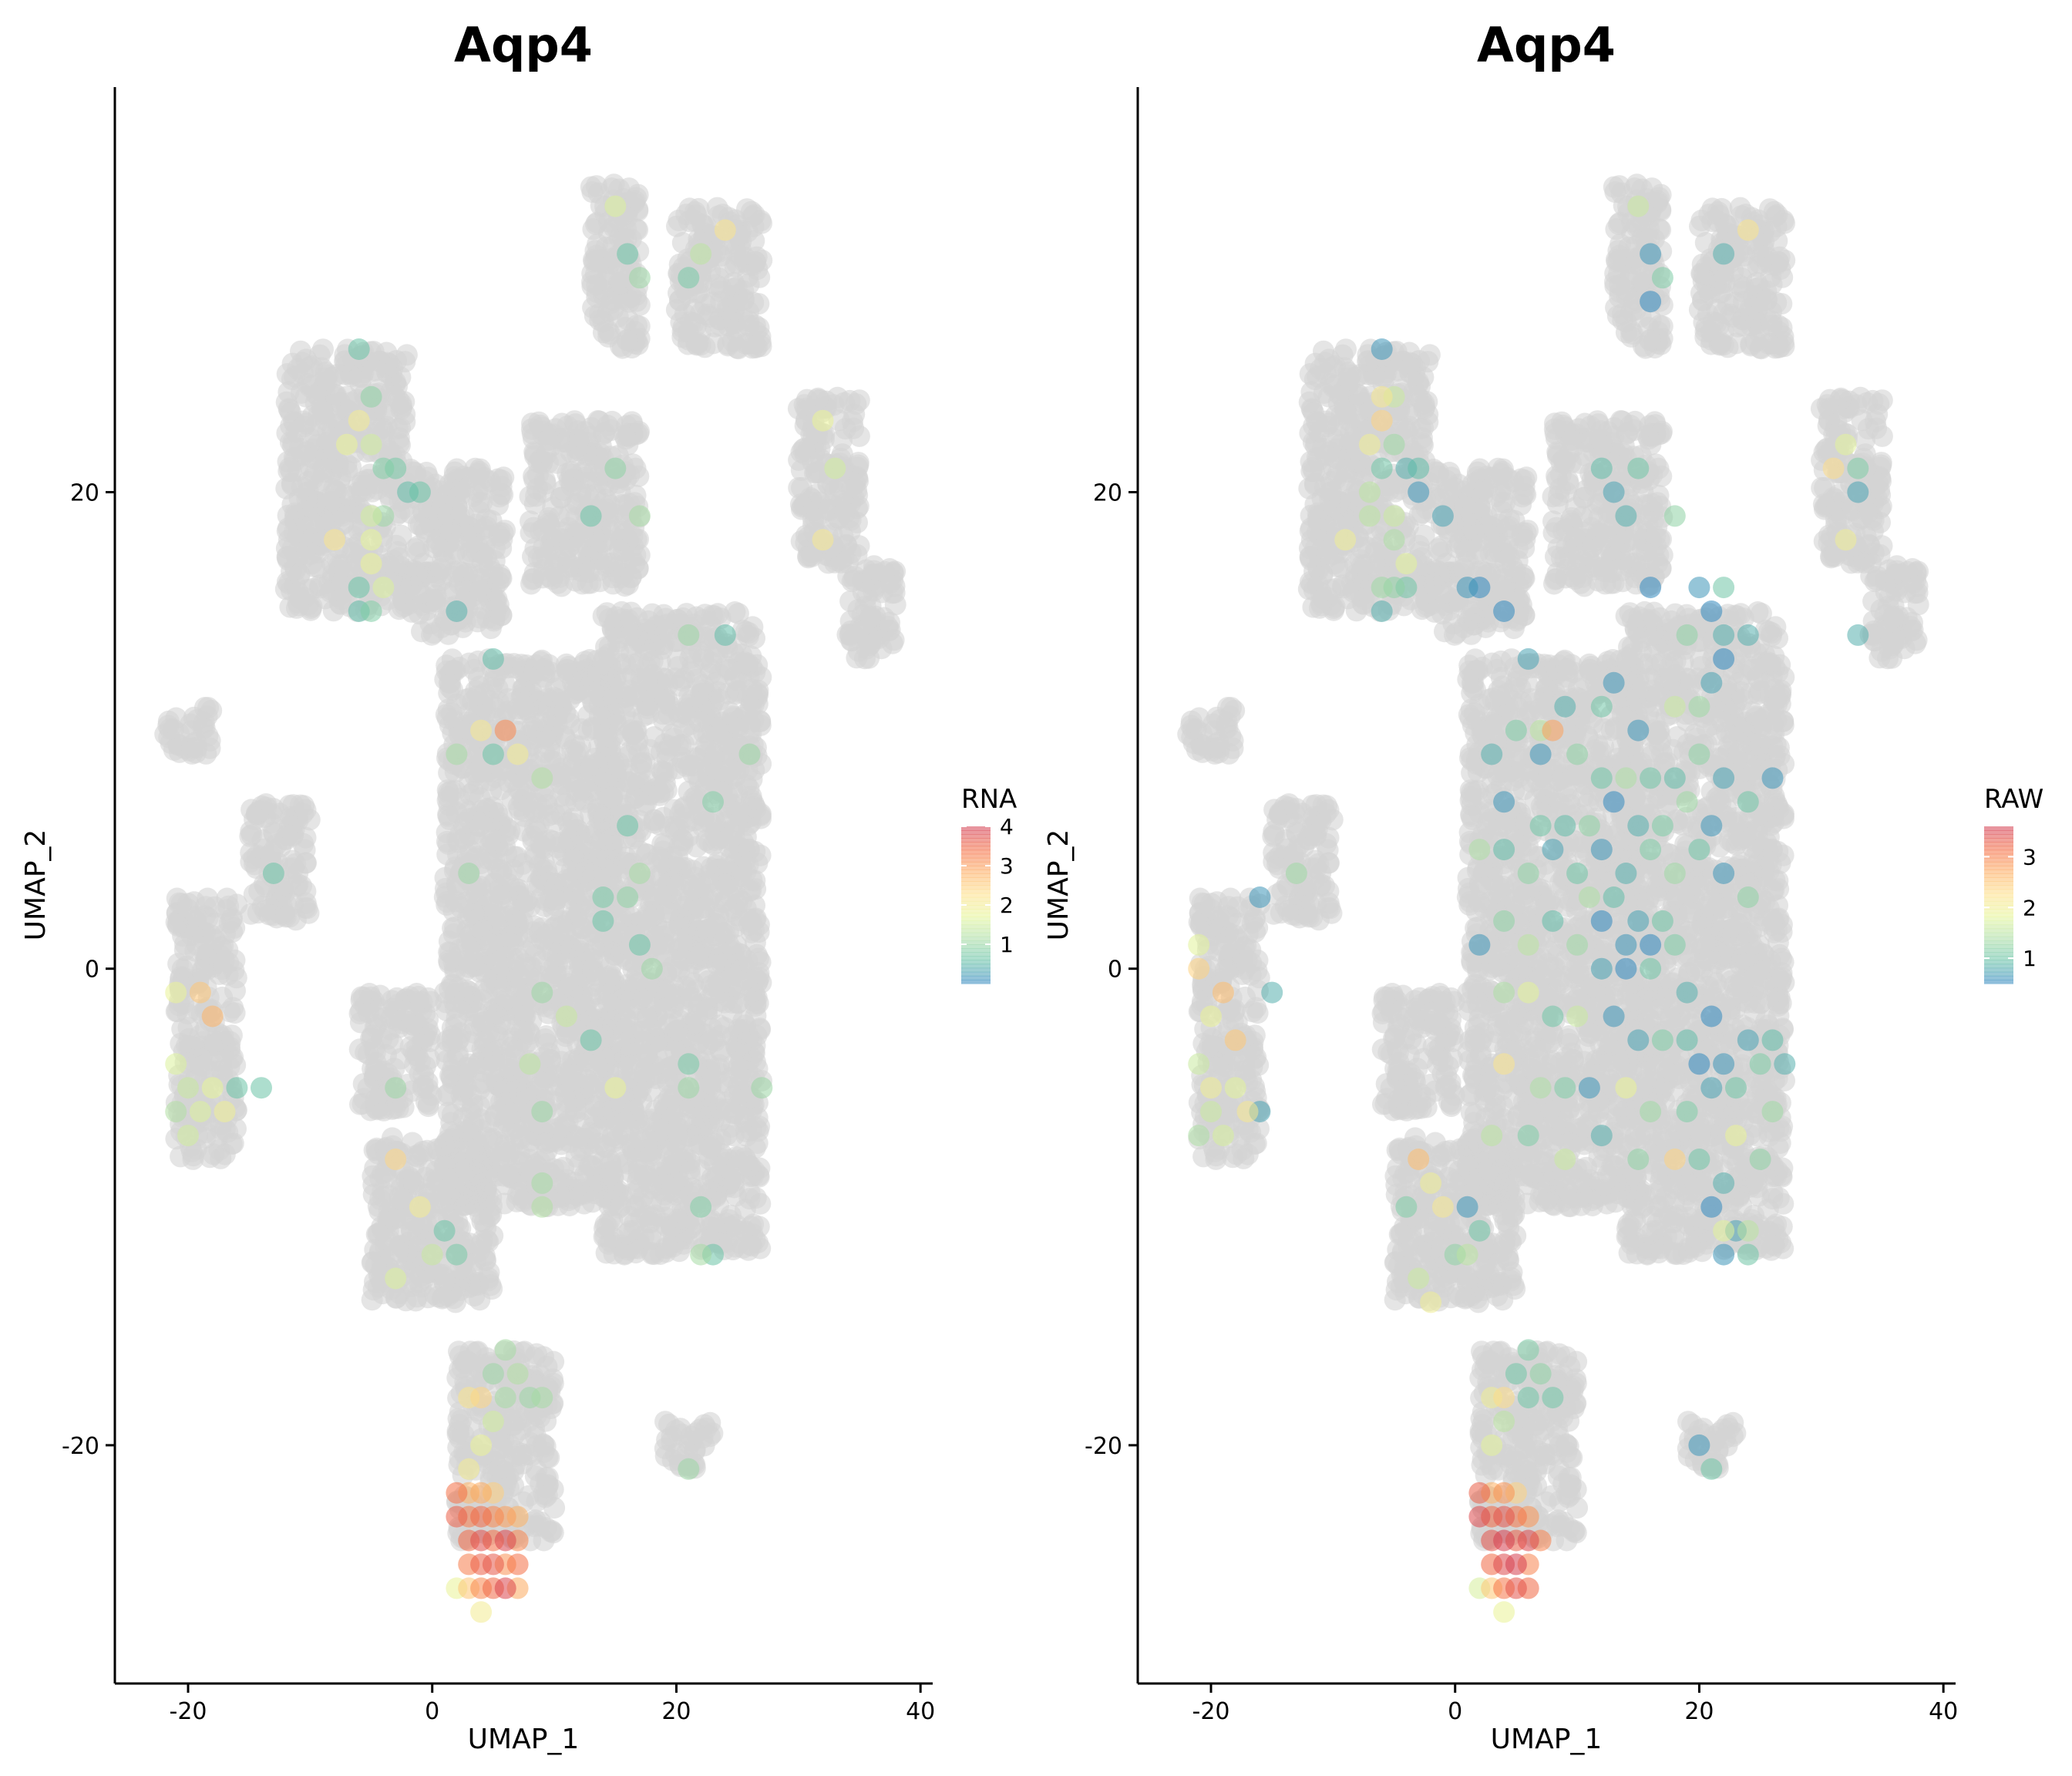 The height and width of the screenshot is (1776, 2072). Describe the element at coordinates (524, 45) in the screenshot. I see `rna-panel-title: Aqp4` at that location.